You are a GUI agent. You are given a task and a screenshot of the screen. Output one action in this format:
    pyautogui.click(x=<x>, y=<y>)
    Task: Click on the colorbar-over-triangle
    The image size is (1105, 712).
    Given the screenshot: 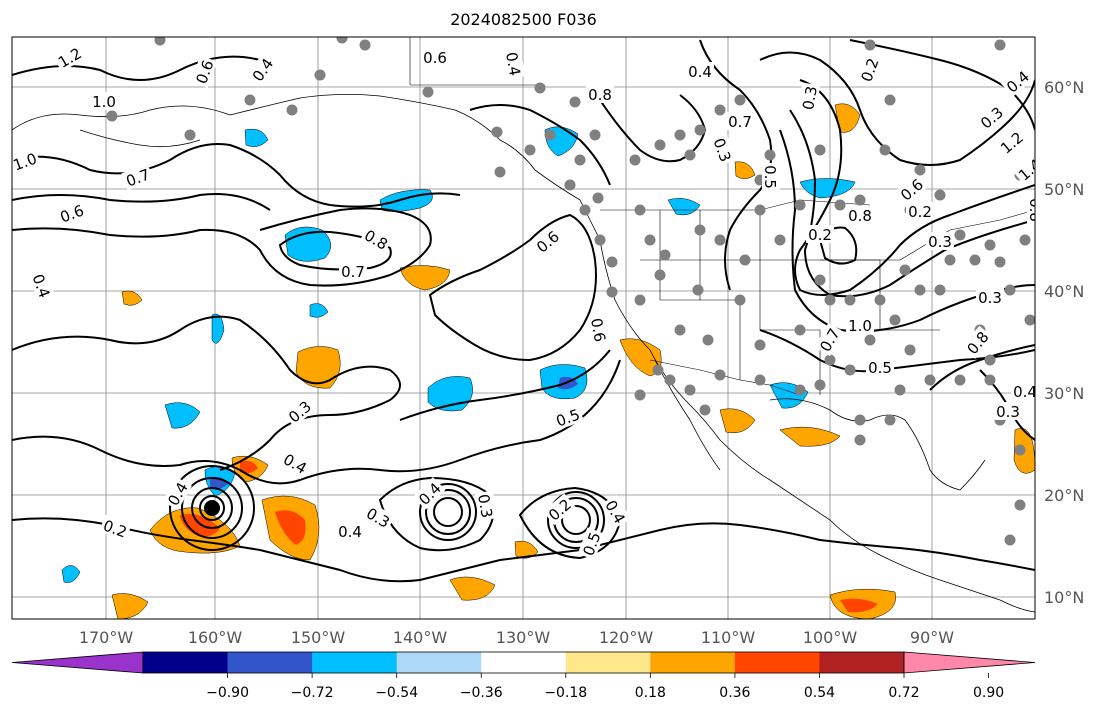 What is the action you would take?
    pyautogui.click(x=969, y=662)
    